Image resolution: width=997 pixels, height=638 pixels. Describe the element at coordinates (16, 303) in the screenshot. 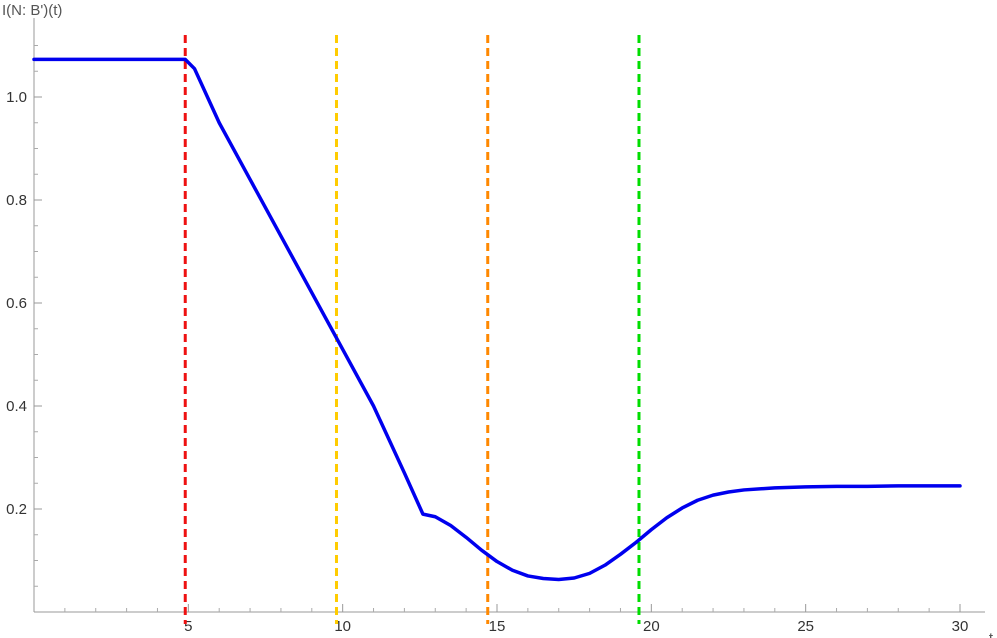

I see `y-tick-label: 0.6` at that location.